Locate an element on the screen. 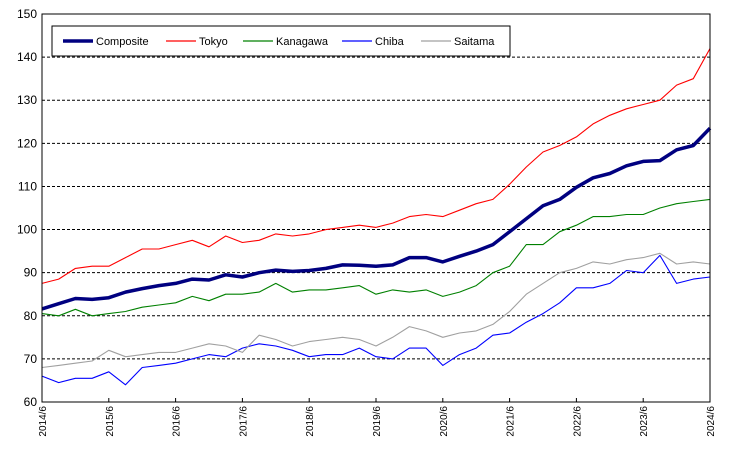 The width and height of the screenshot is (730, 454). y-tick-label: 80 is located at coordinates (31, 316).